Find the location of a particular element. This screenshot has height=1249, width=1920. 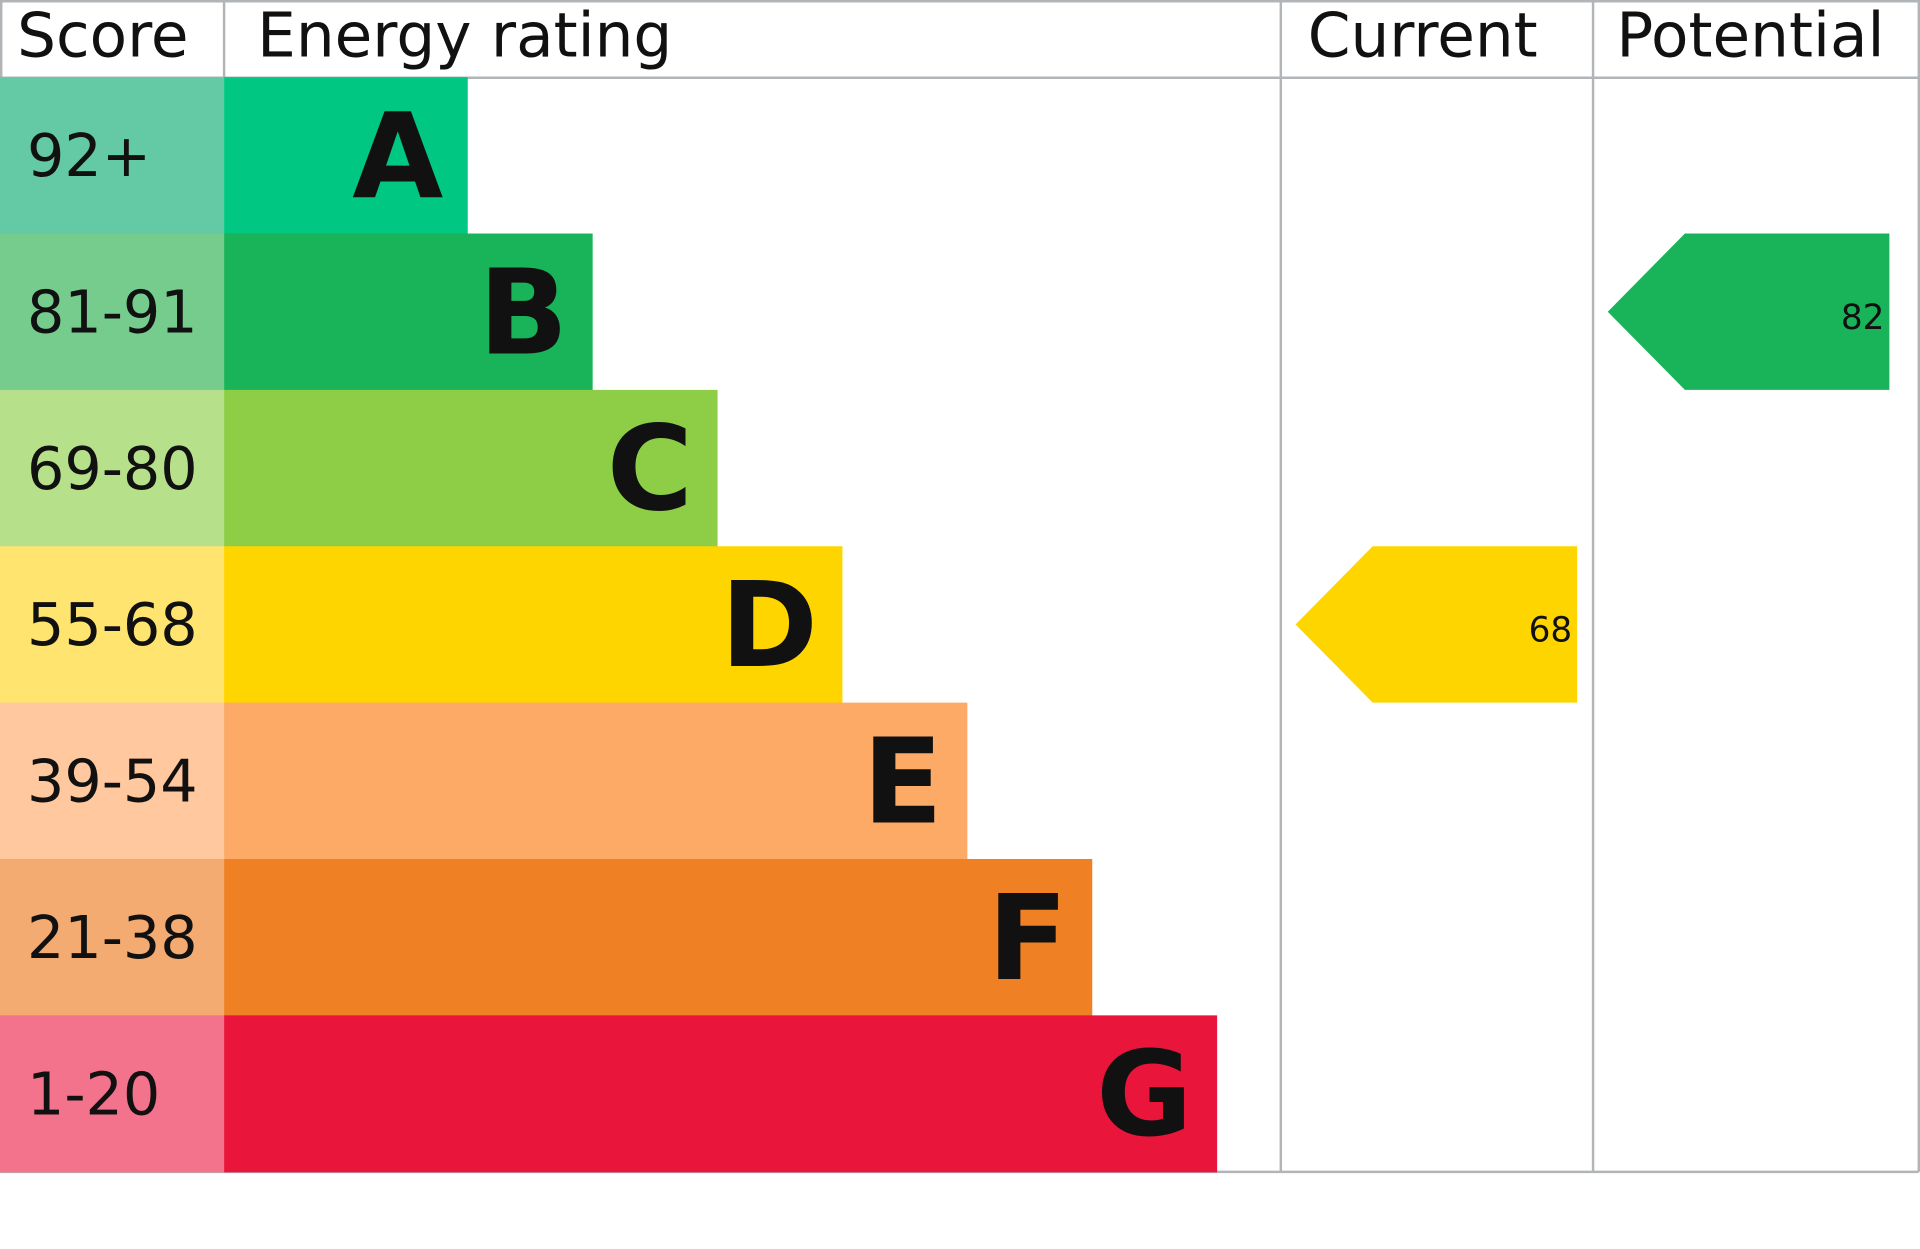

score-cell-c is located at coordinates (112, 468).